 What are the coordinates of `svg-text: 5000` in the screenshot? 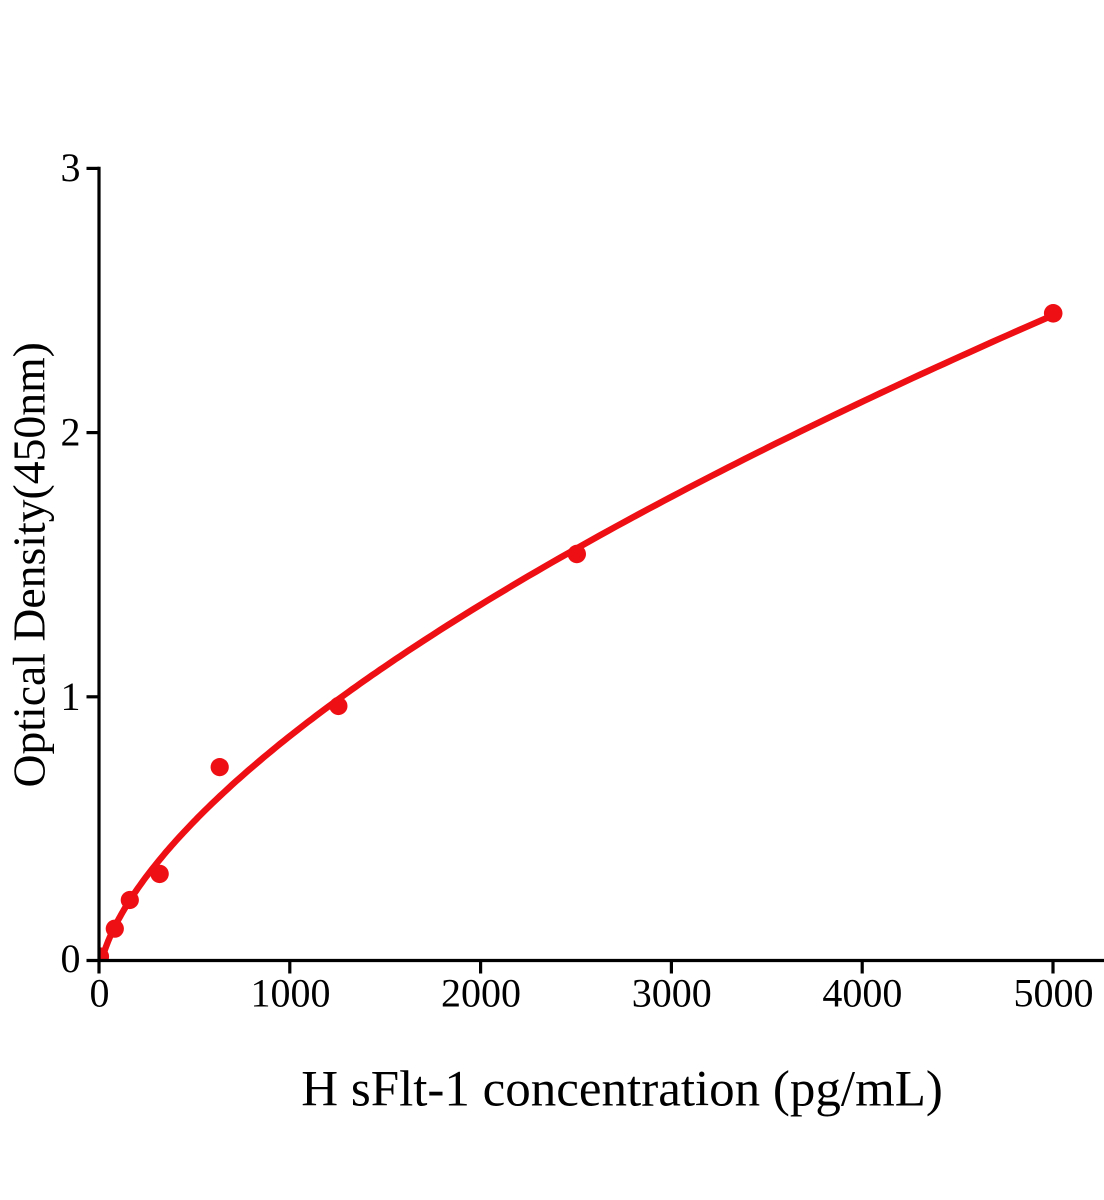 It's located at (1054, 992).